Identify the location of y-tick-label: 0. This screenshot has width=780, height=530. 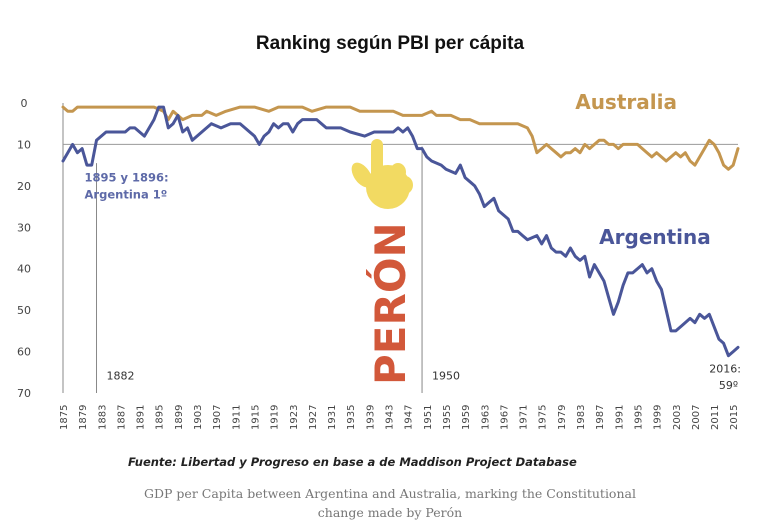
(24, 103).